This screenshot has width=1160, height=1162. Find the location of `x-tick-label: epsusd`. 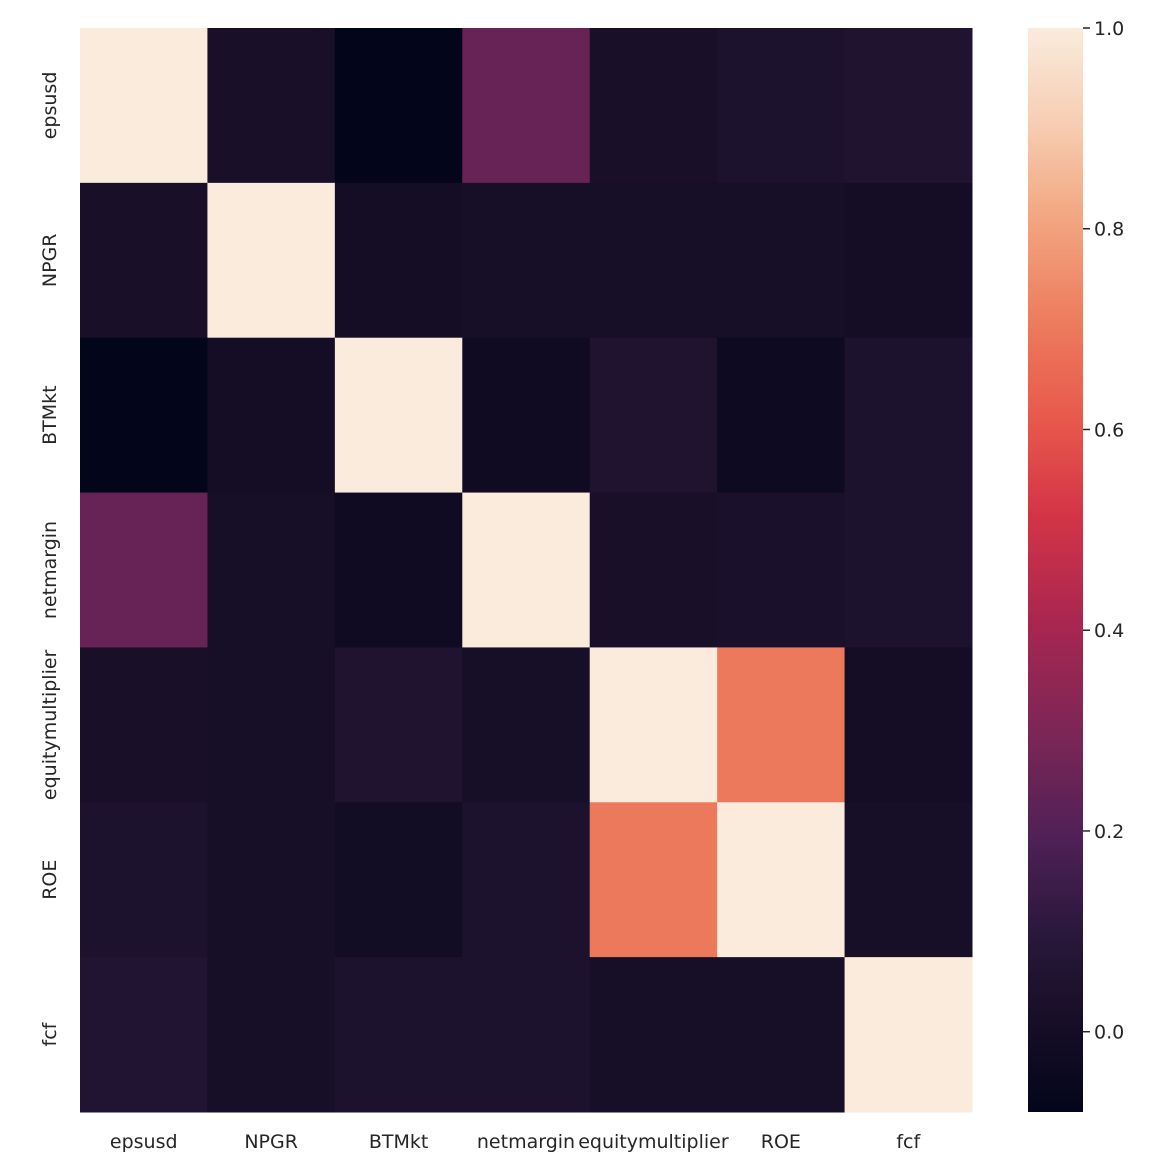

x-tick-label: epsusd is located at coordinates (144, 1142).